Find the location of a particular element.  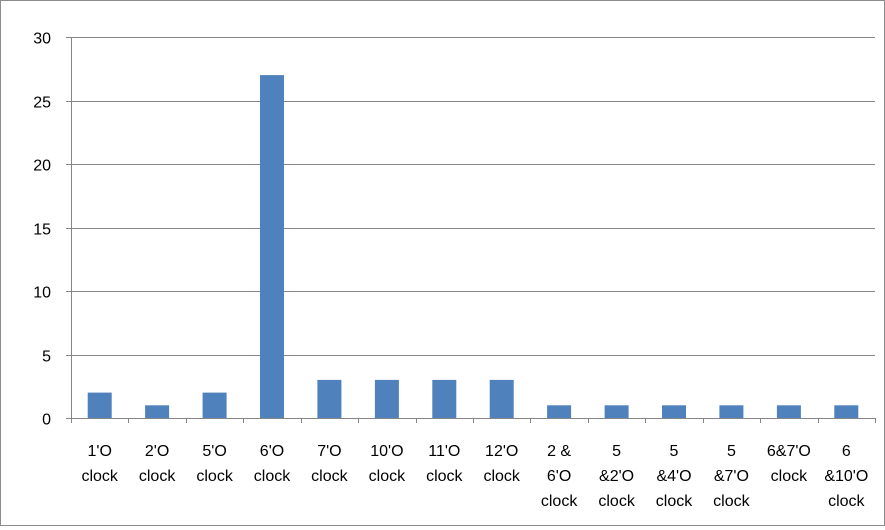

y-tick-label: 30 is located at coordinates (42, 39).